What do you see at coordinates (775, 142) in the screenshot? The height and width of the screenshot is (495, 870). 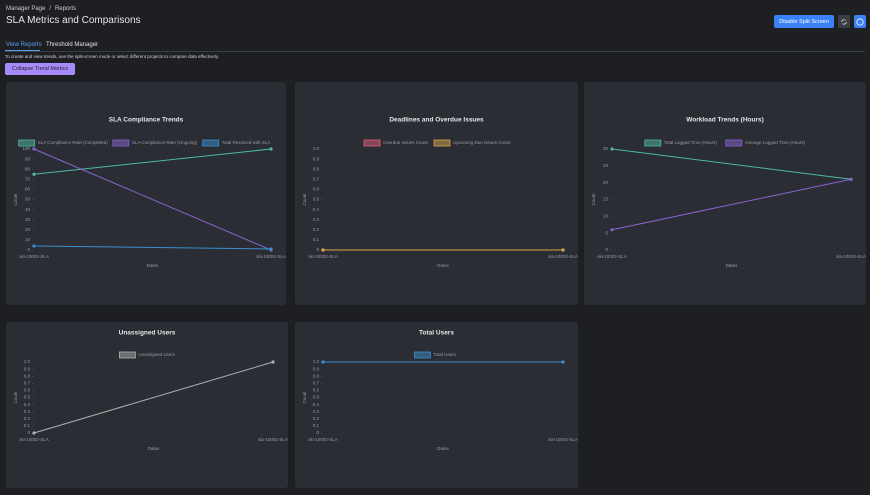 I see `legend-label: Average Logged Time (Hours)` at bounding box center [775, 142].